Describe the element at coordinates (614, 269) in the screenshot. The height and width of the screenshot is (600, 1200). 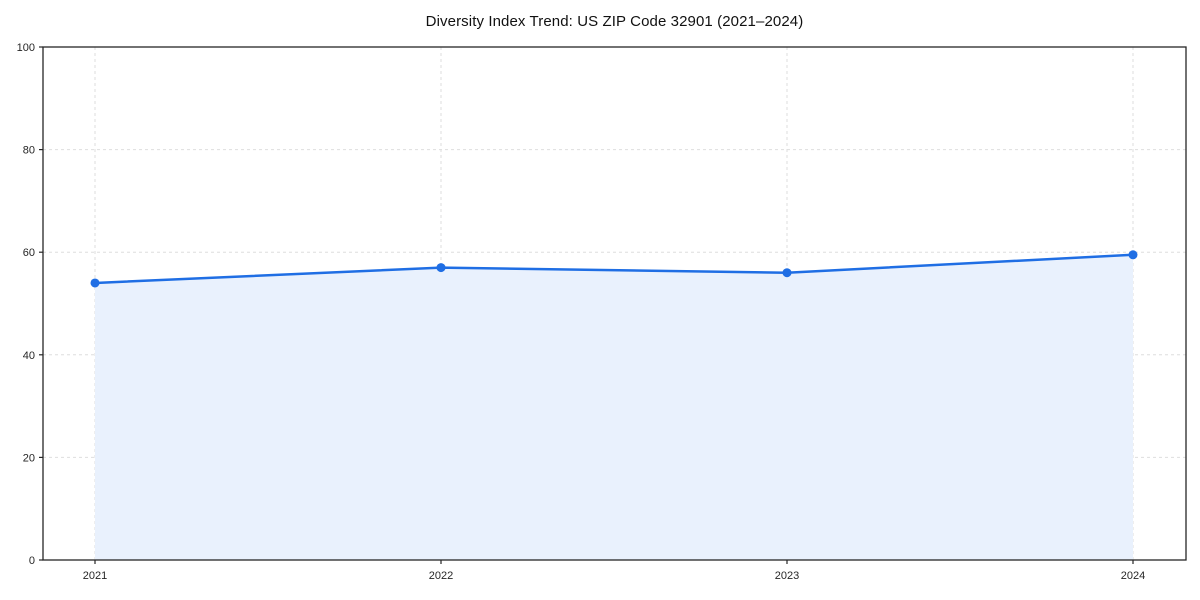
I see `trend-line` at that location.